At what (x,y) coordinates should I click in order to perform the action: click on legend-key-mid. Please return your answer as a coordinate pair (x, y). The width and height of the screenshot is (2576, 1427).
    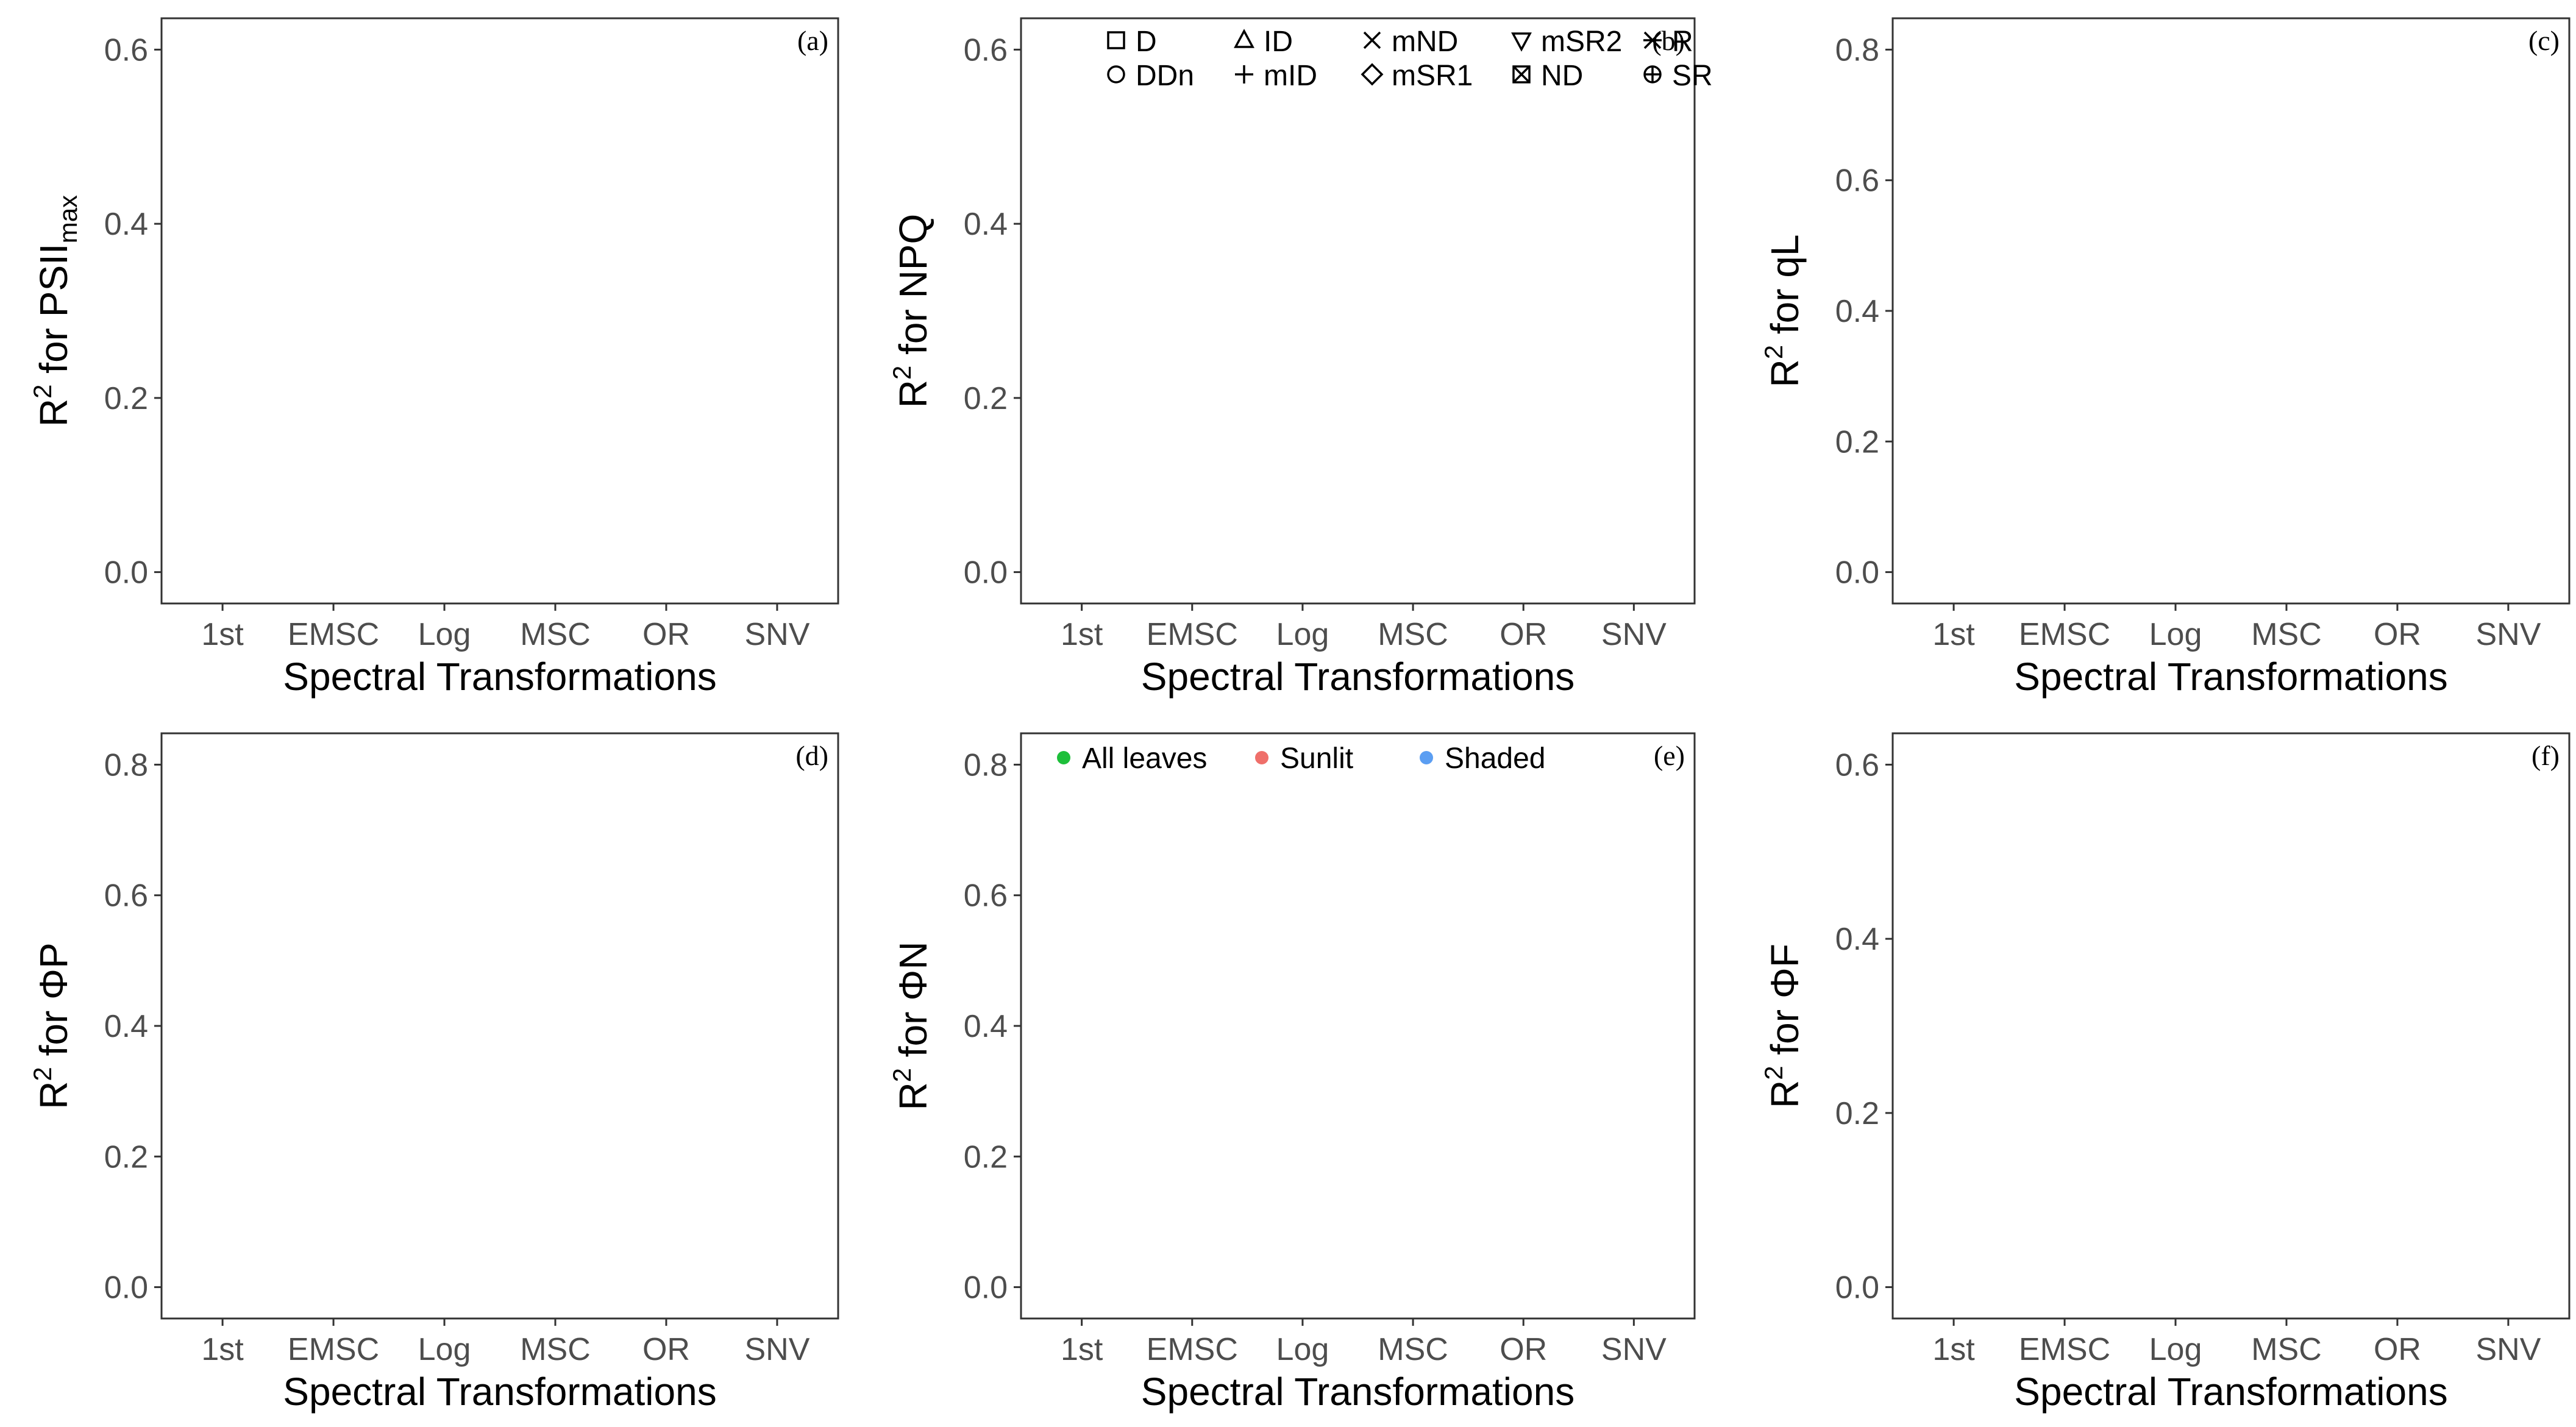
    Looking at the image, I should click on (1244, 74).